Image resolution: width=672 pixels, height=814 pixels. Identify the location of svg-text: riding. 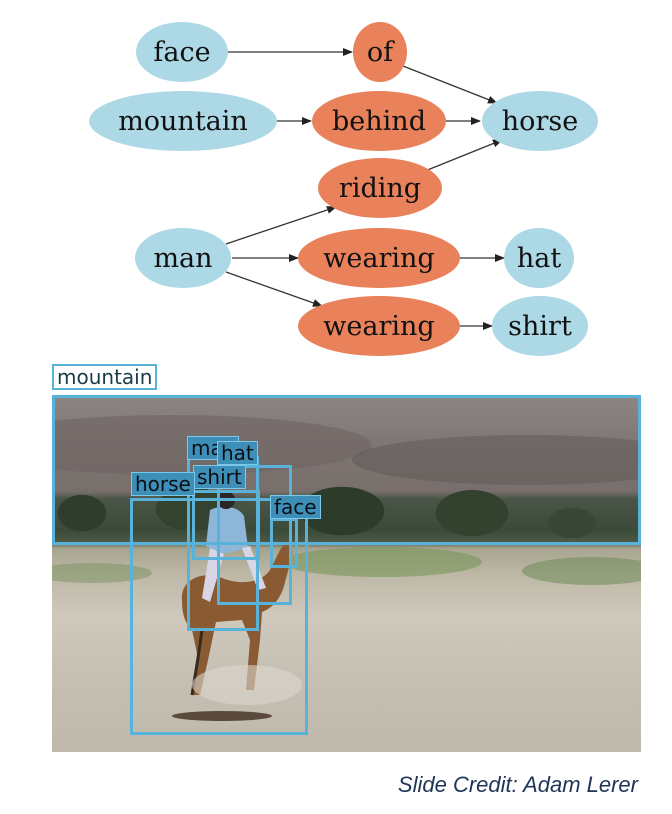
(380, 188).